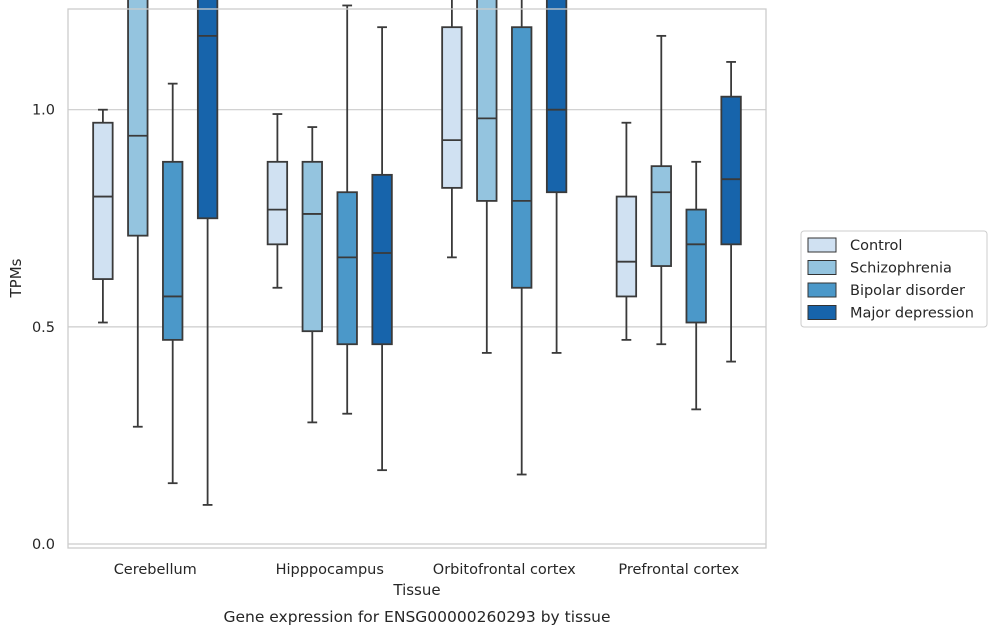 This screenshot has height=634, width=997. I want to click on legend-label: Schizophrenia, so click(901, 269).